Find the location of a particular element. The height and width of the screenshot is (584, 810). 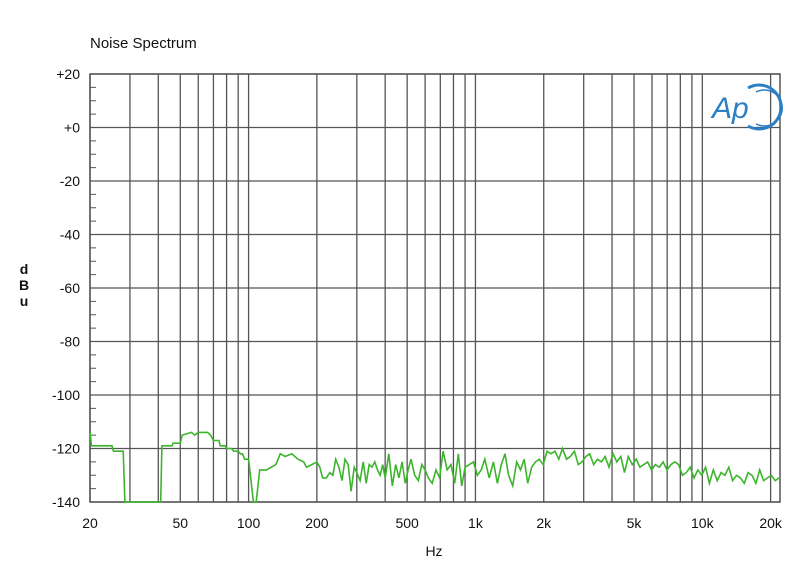

y-tick-labels: +20 +0 -20 -40 -60 -80 -100 -120 -140 is located at coordinates (66, 288).